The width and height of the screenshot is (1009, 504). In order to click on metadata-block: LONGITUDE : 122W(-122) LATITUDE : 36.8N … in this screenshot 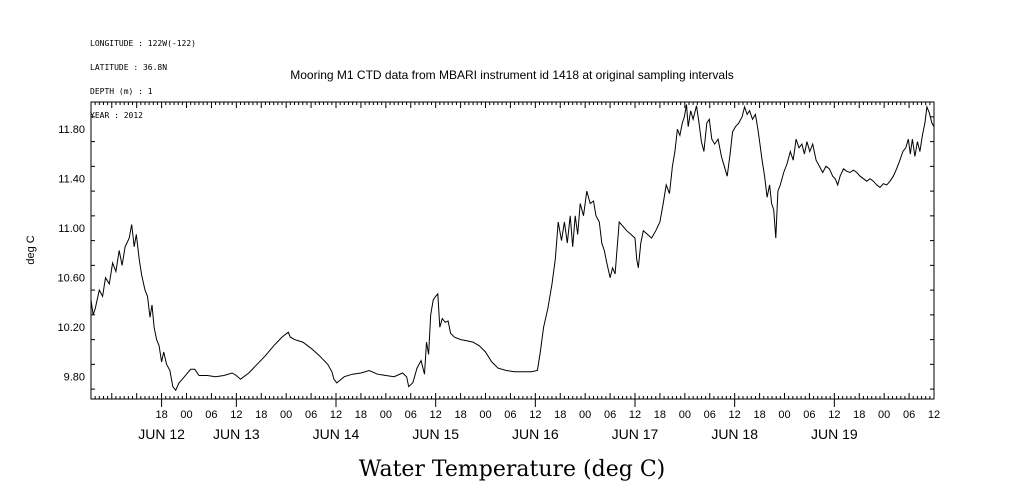, I will do `click(143, 76)`.